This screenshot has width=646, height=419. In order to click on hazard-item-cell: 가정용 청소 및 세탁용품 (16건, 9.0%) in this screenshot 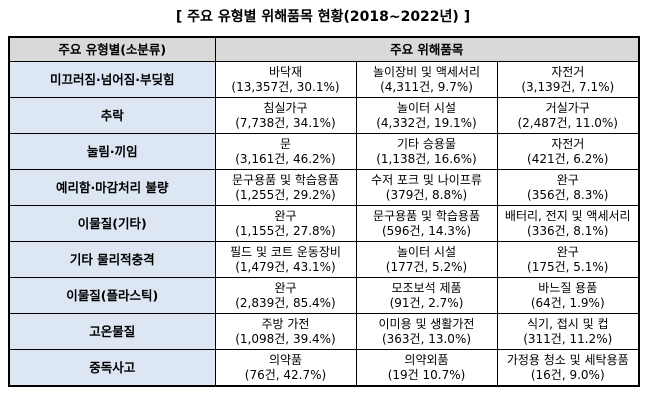, I will do `click(568, 368)`.